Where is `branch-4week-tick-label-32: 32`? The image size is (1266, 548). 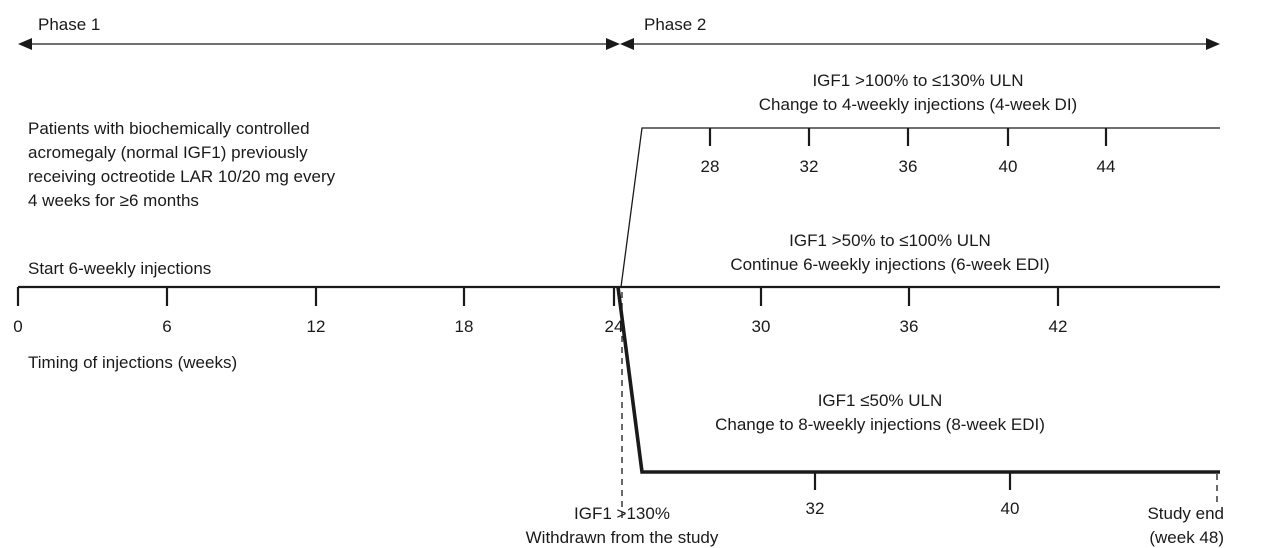 branch-4week-tick-label-32: 32 is located at coordinates (809, 166).